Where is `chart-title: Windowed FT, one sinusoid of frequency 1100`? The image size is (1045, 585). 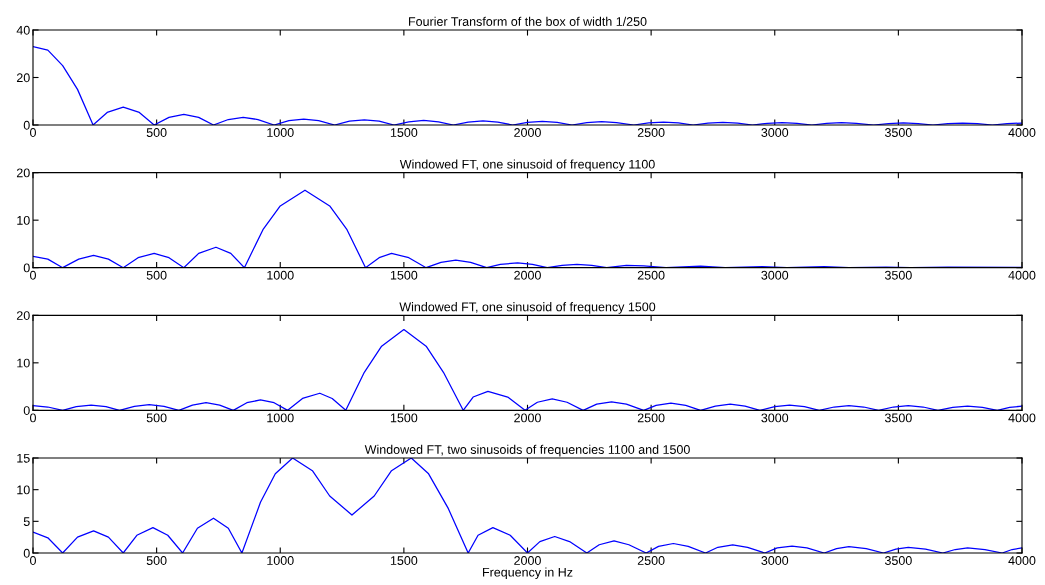 chart-title: Windowed FT, one sinusoid of frequency 1100 is located at coordinates (527, 165).